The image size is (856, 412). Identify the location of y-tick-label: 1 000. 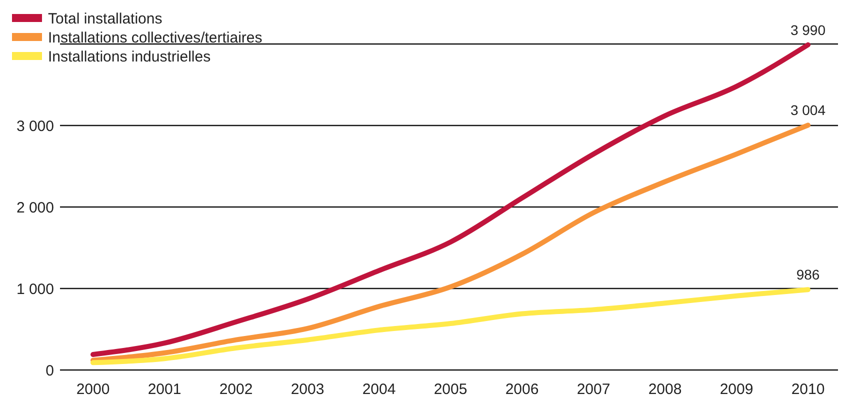
(35, 289).